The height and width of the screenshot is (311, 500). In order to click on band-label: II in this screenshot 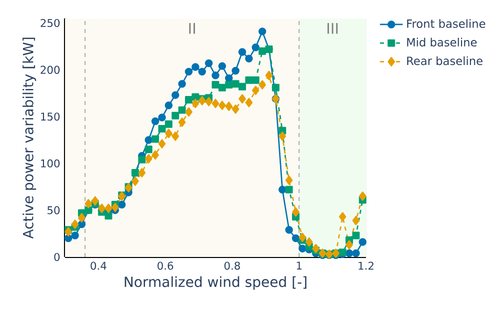, I will do `click(192, 28)`.